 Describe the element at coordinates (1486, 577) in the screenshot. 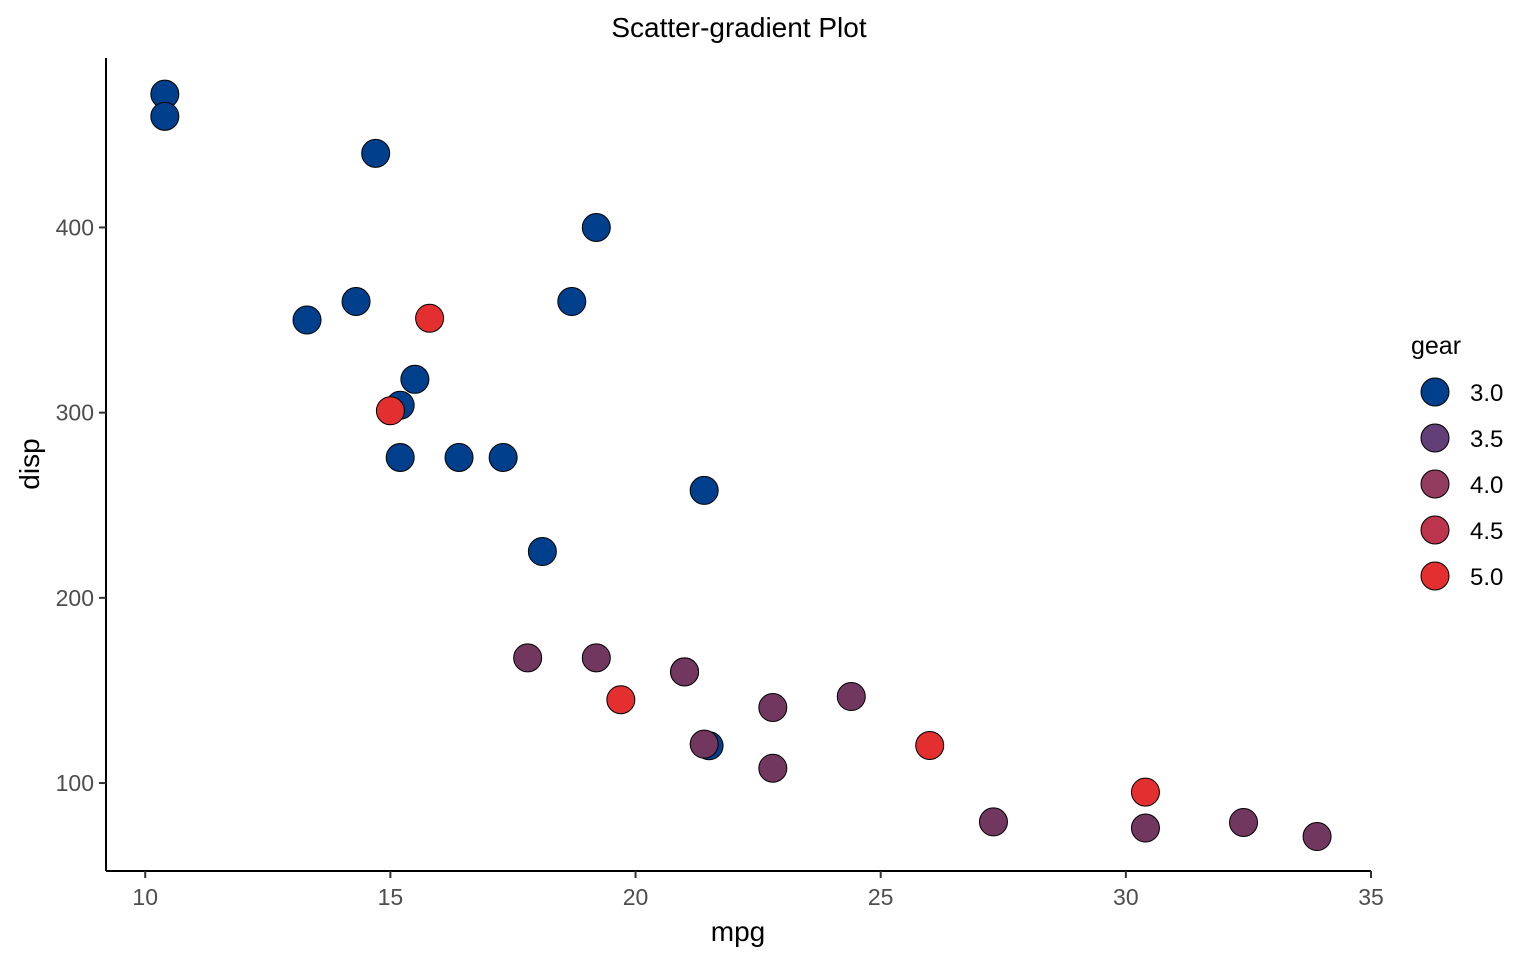

I see `legend-label: 5.0` at that location.